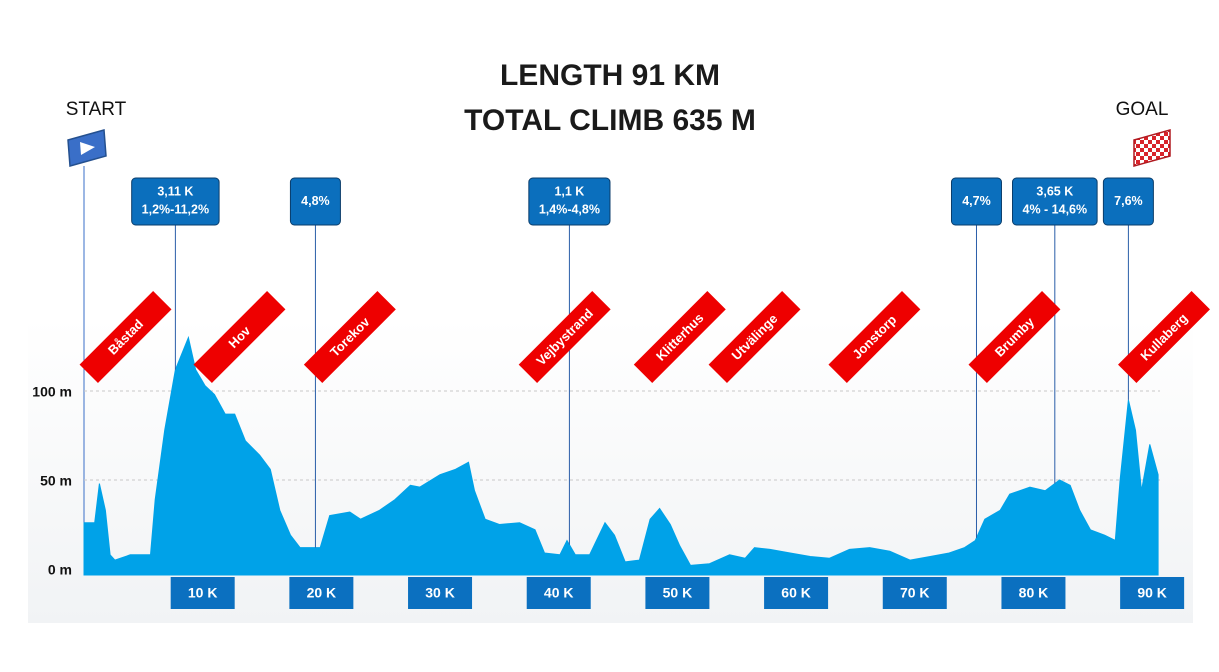 The width and height of the screenshot is (1219, 672). I want to click on y-tick-label: 100 m, so click(52, 392).